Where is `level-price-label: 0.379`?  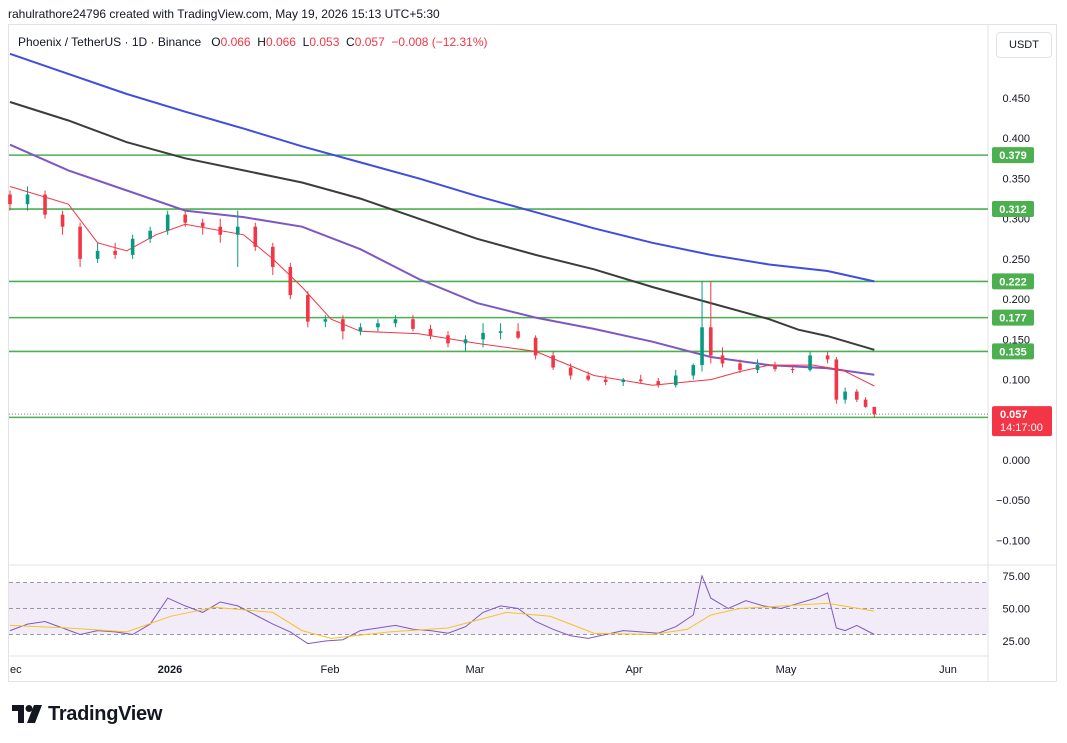 level-price-label: 0.379 is located at coordinates (1013, 156).